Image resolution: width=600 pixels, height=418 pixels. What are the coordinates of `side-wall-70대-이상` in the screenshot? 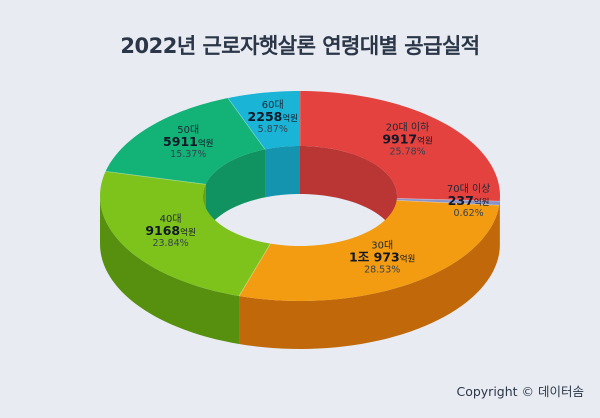 It's located at (499, 227).